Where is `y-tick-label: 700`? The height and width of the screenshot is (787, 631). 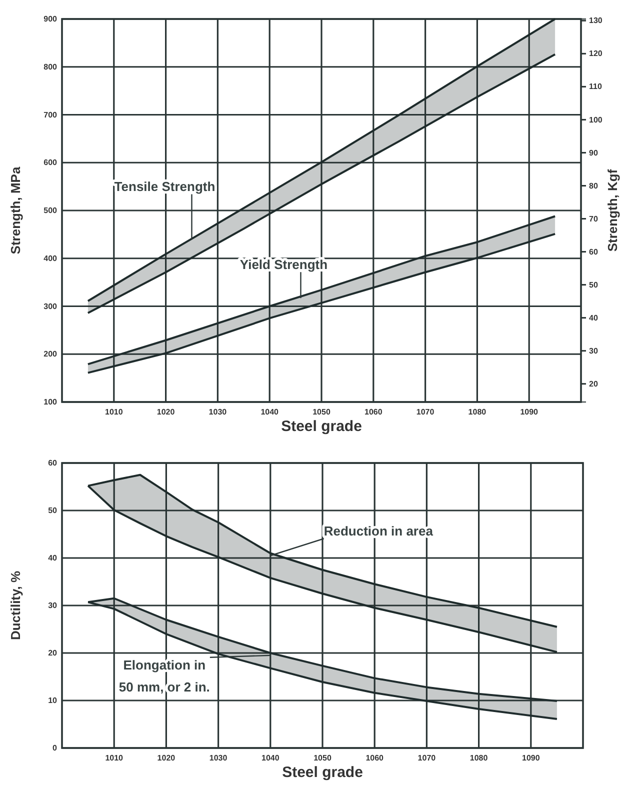 y-tick-label: 700 is located at coordinates (51, 115).